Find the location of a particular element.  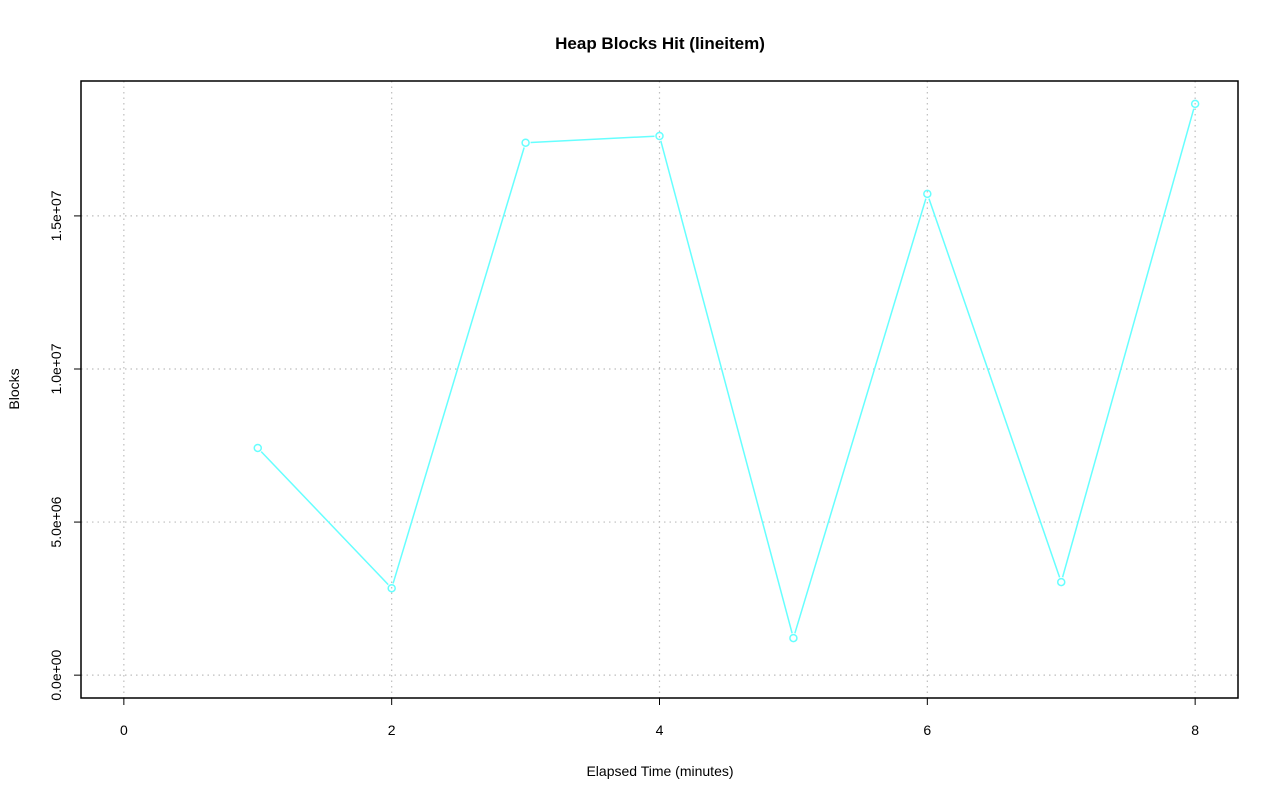

y-tick-label: 1.5e+07 is located at coordinates (56, 215).